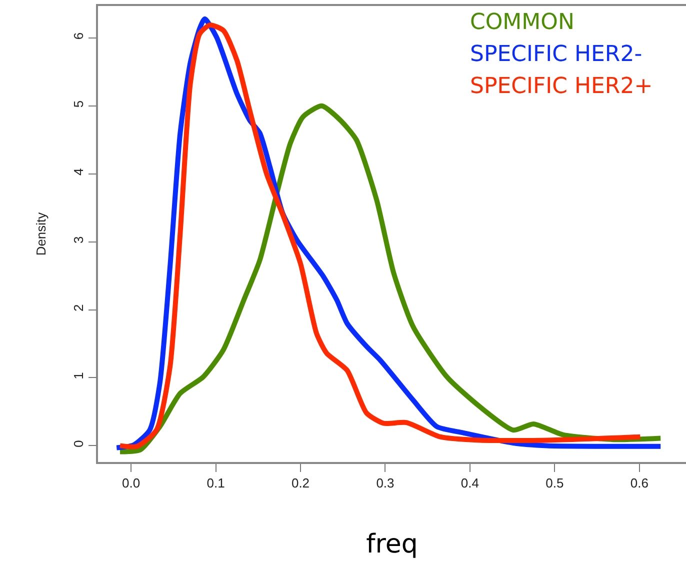  Describe the element at coordinates (78, 376) in the screenshot. I see `y-tick-label: 1` at that location.